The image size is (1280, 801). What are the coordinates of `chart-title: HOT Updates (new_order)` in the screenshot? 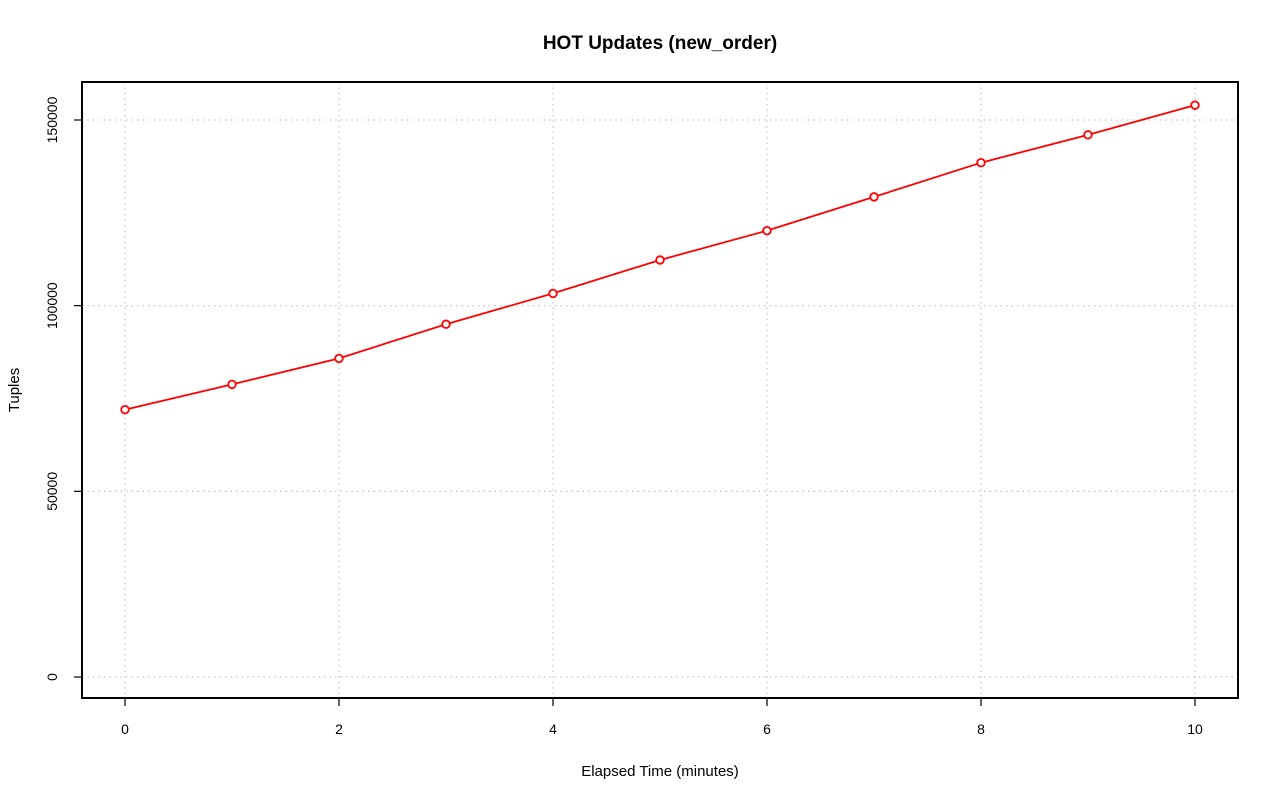 It's located at (660, 43).